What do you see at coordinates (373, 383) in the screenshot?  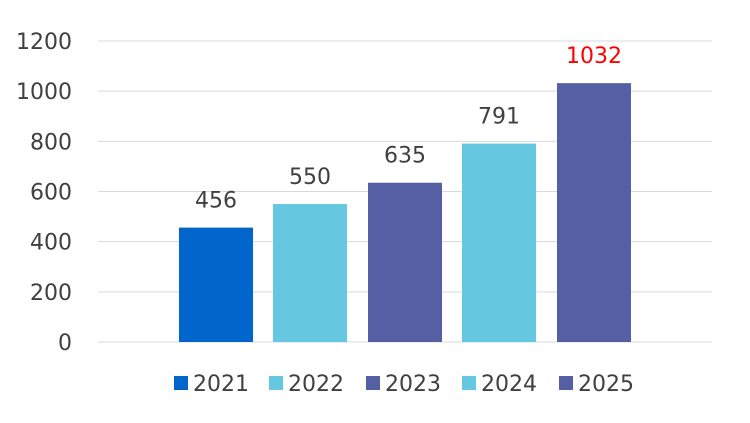 I see `legend-swatch-2023` at bounding box center [373, 383].